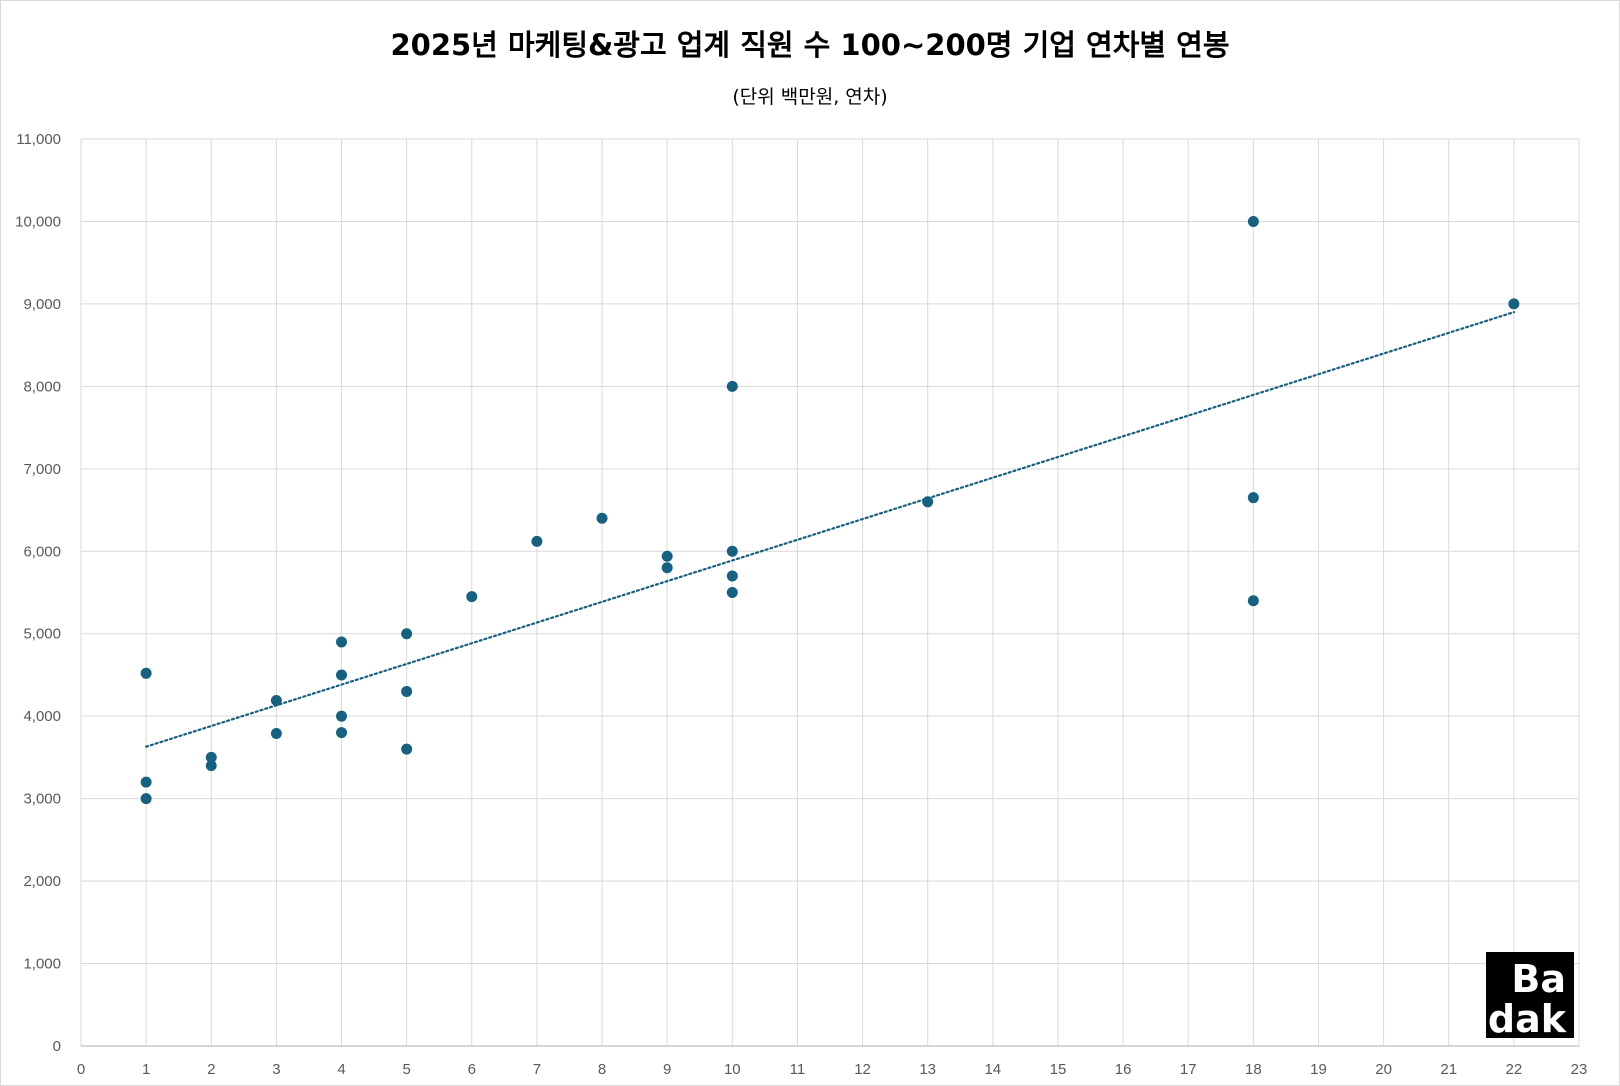 The height and width of the screenshot is (1086, 1620). Describe the element at coordinates (667, 1069) in the screenshot. I see `x-tick-label: 9` at that location.